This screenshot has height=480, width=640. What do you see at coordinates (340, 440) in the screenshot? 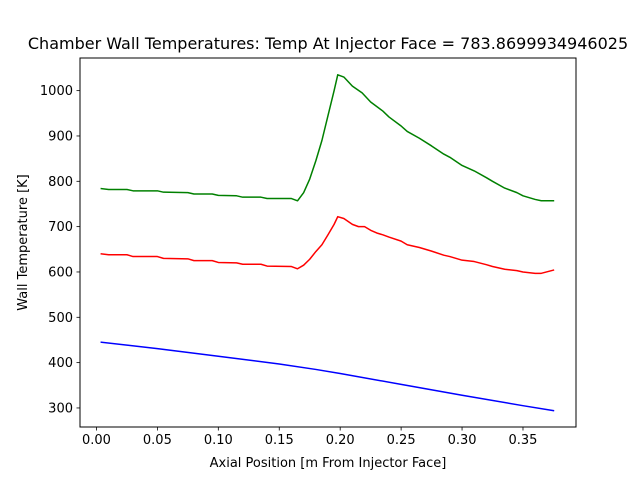
I see `x-tick-label: 0.20` at bounding box center [340, 440].